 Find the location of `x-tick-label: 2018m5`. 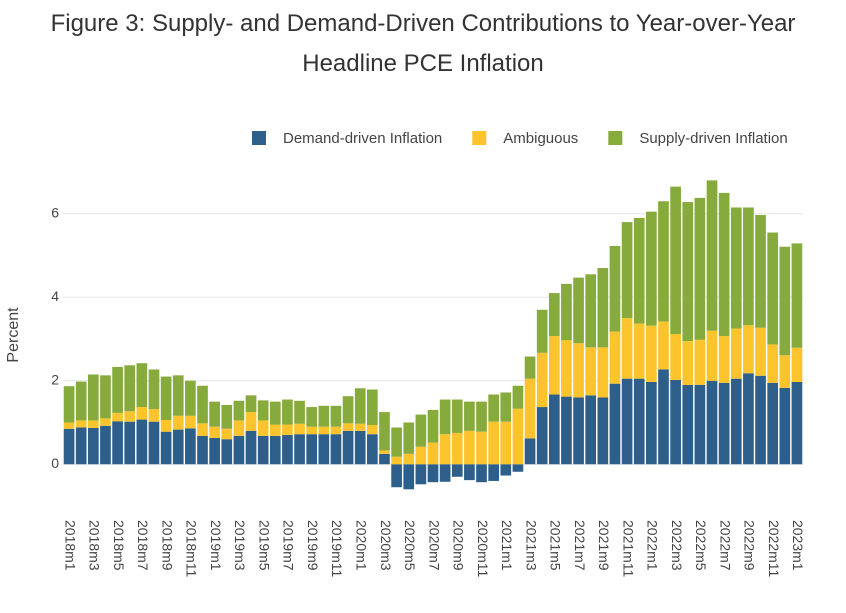

x-tick-label: 2018m5 is located at coordinates (119, 545).